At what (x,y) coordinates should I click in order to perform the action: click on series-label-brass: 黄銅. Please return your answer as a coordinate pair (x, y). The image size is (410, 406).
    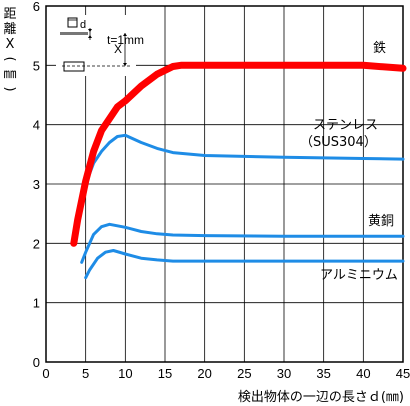
    Looking at the image, I should click on (381, 221).